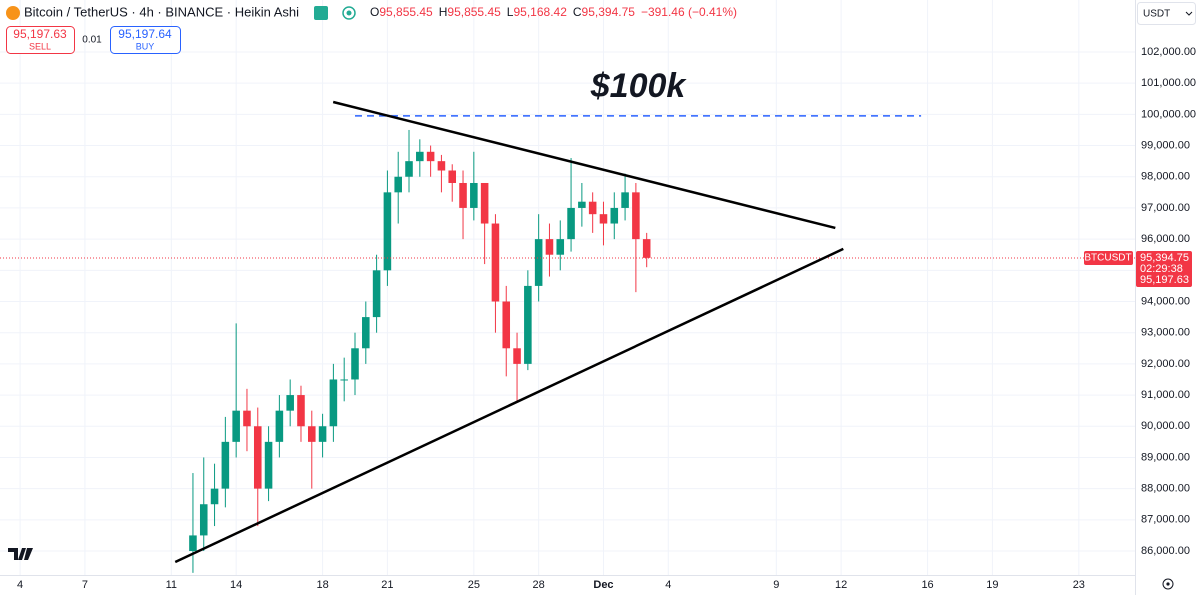  What do you see at coordinates (510, 12) in the screenshot?
I see `ohlc-key: L` at bounding box center [510, 12].